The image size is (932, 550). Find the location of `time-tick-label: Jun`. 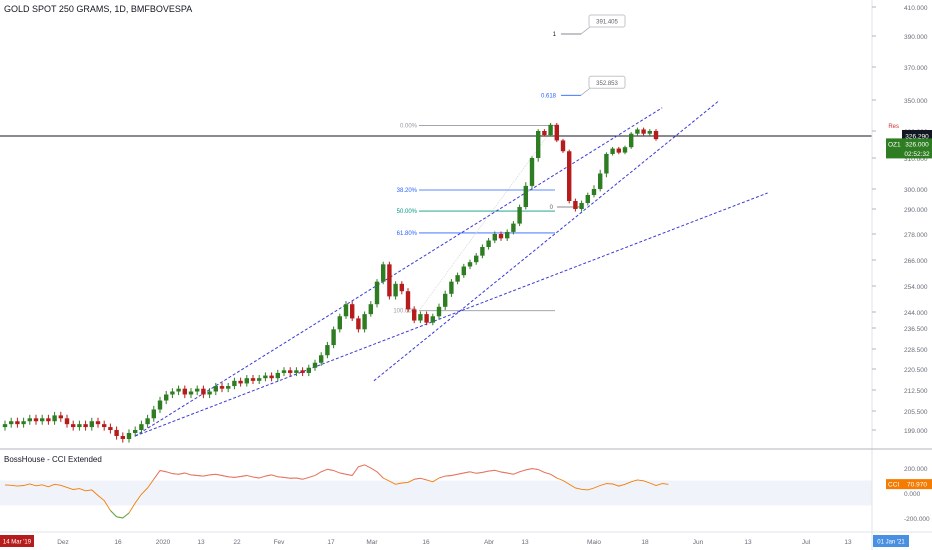

time-tick-label: Jun is located at coordinates (698, 542).